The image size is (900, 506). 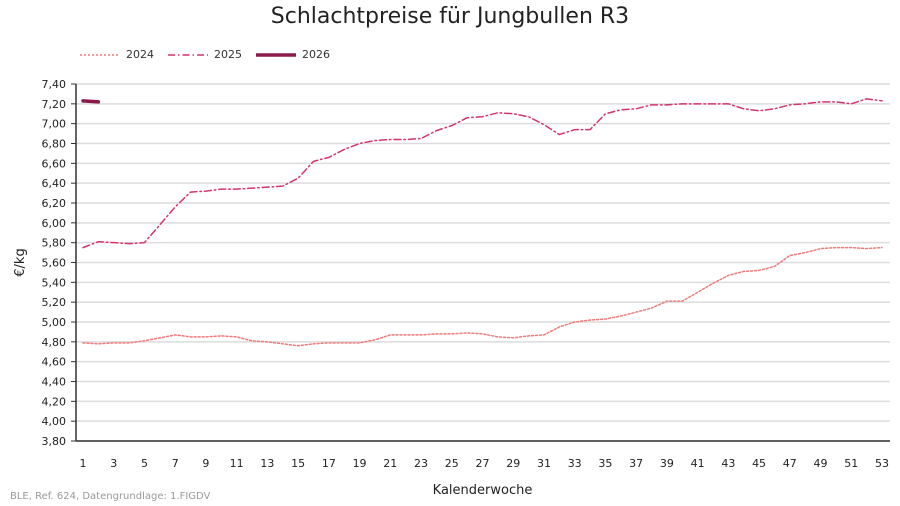 What do you see at coordinates (228, 54) in the screenshot?
I see `legend-label: 2025` at bounding box center [228, 54].